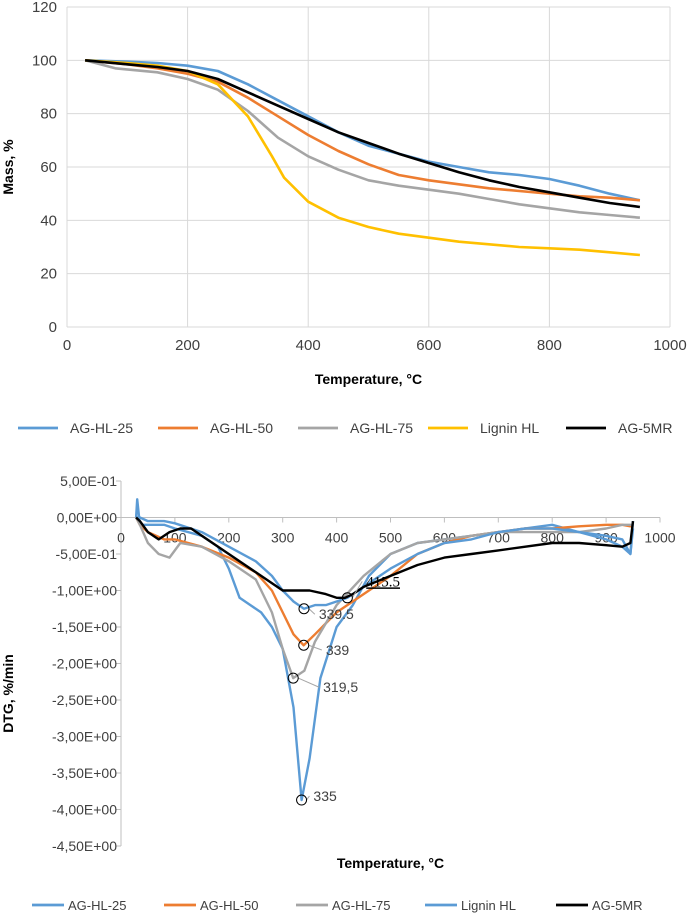 The image size is (699, 918). Describe the element at coordinates (101, 428) in the screenshot. I see `mass-legend-label: AG-HL-25` at that location.